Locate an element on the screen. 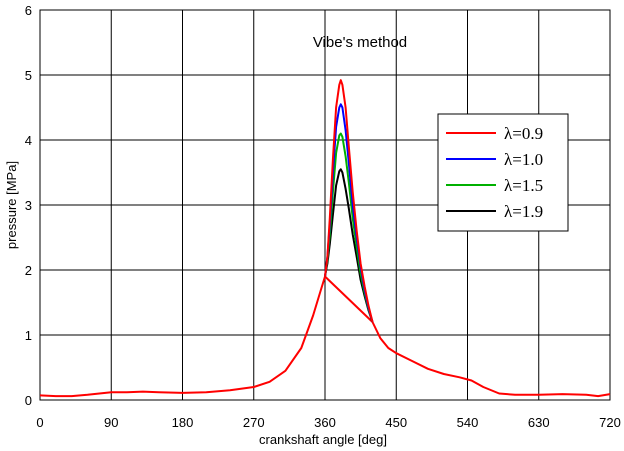 The height and width of the screenshot is (451, 624). x-tick-label: 0 is located at coordinates (39, 422).